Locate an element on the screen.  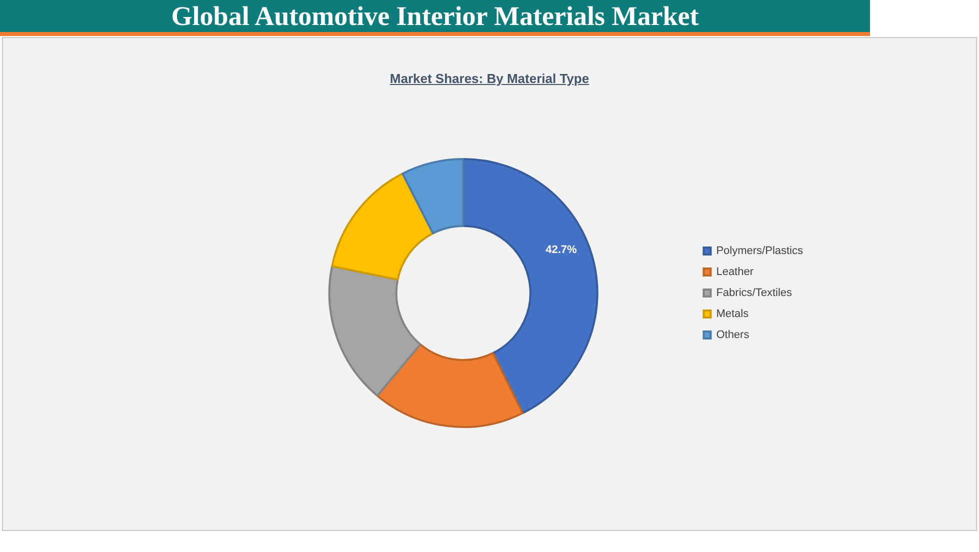
legend-label: Polymers/Plastics is located at coordinates (760, 251).